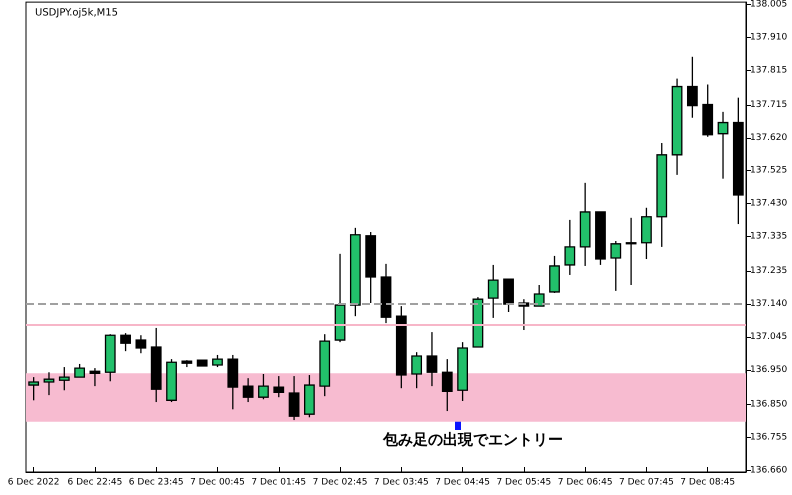 The width and height of the screenshot is (792, 495). Describe the element at coordinates (340, 483) in the screenshot. I see `x-tick-label: 7 Dec 02:45` at that location.